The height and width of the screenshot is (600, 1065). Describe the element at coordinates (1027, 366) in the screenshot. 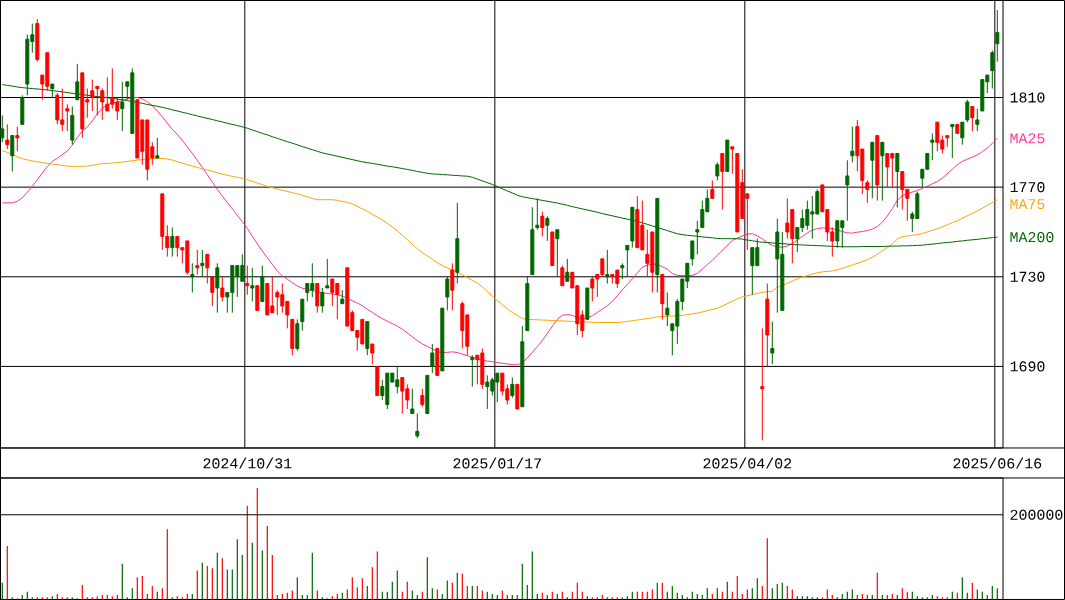

I see `y-tick-label: 1690` at that location.